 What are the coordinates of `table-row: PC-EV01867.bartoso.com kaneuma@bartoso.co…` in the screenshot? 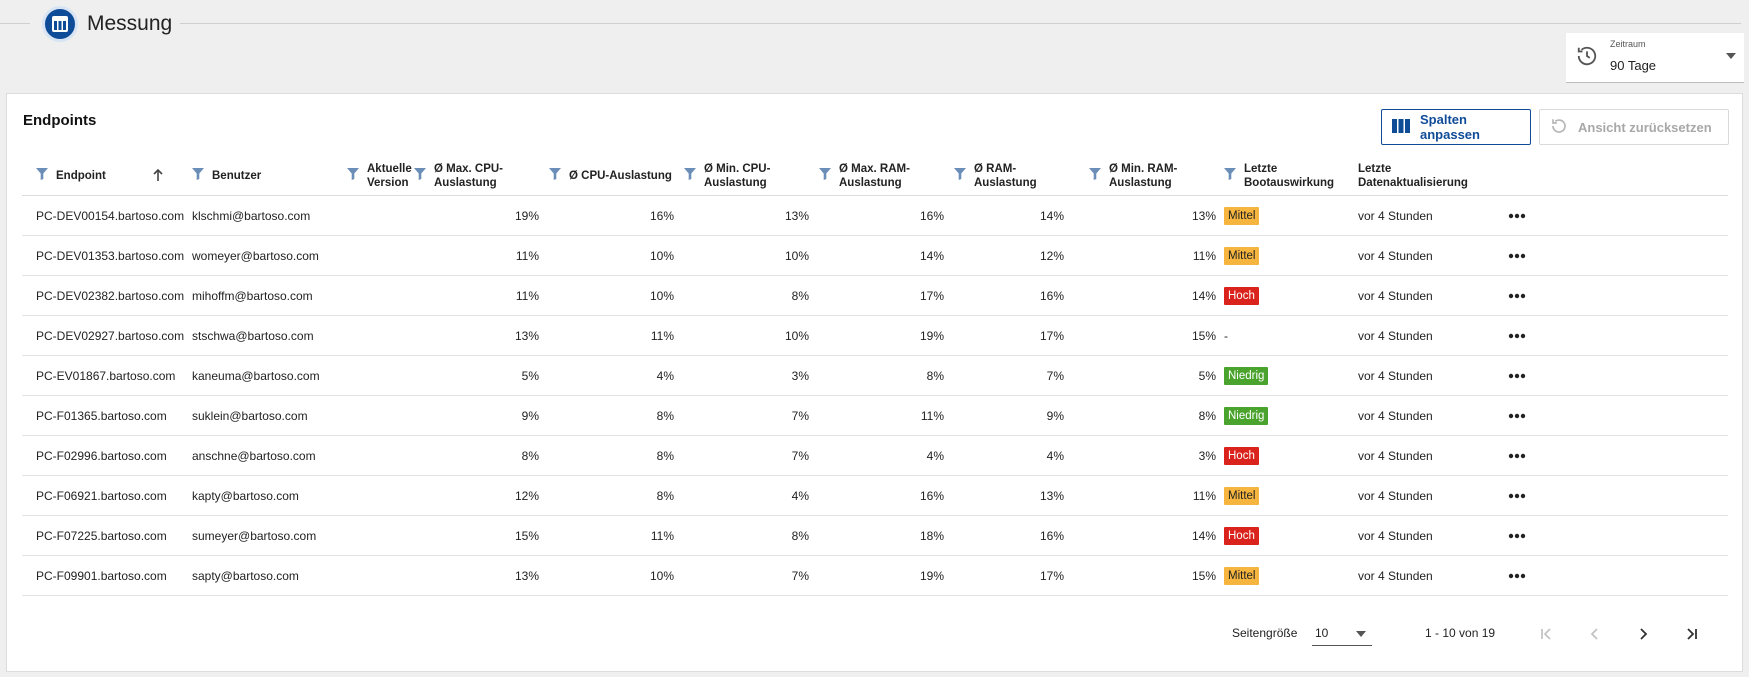 It's located at (875, 376).